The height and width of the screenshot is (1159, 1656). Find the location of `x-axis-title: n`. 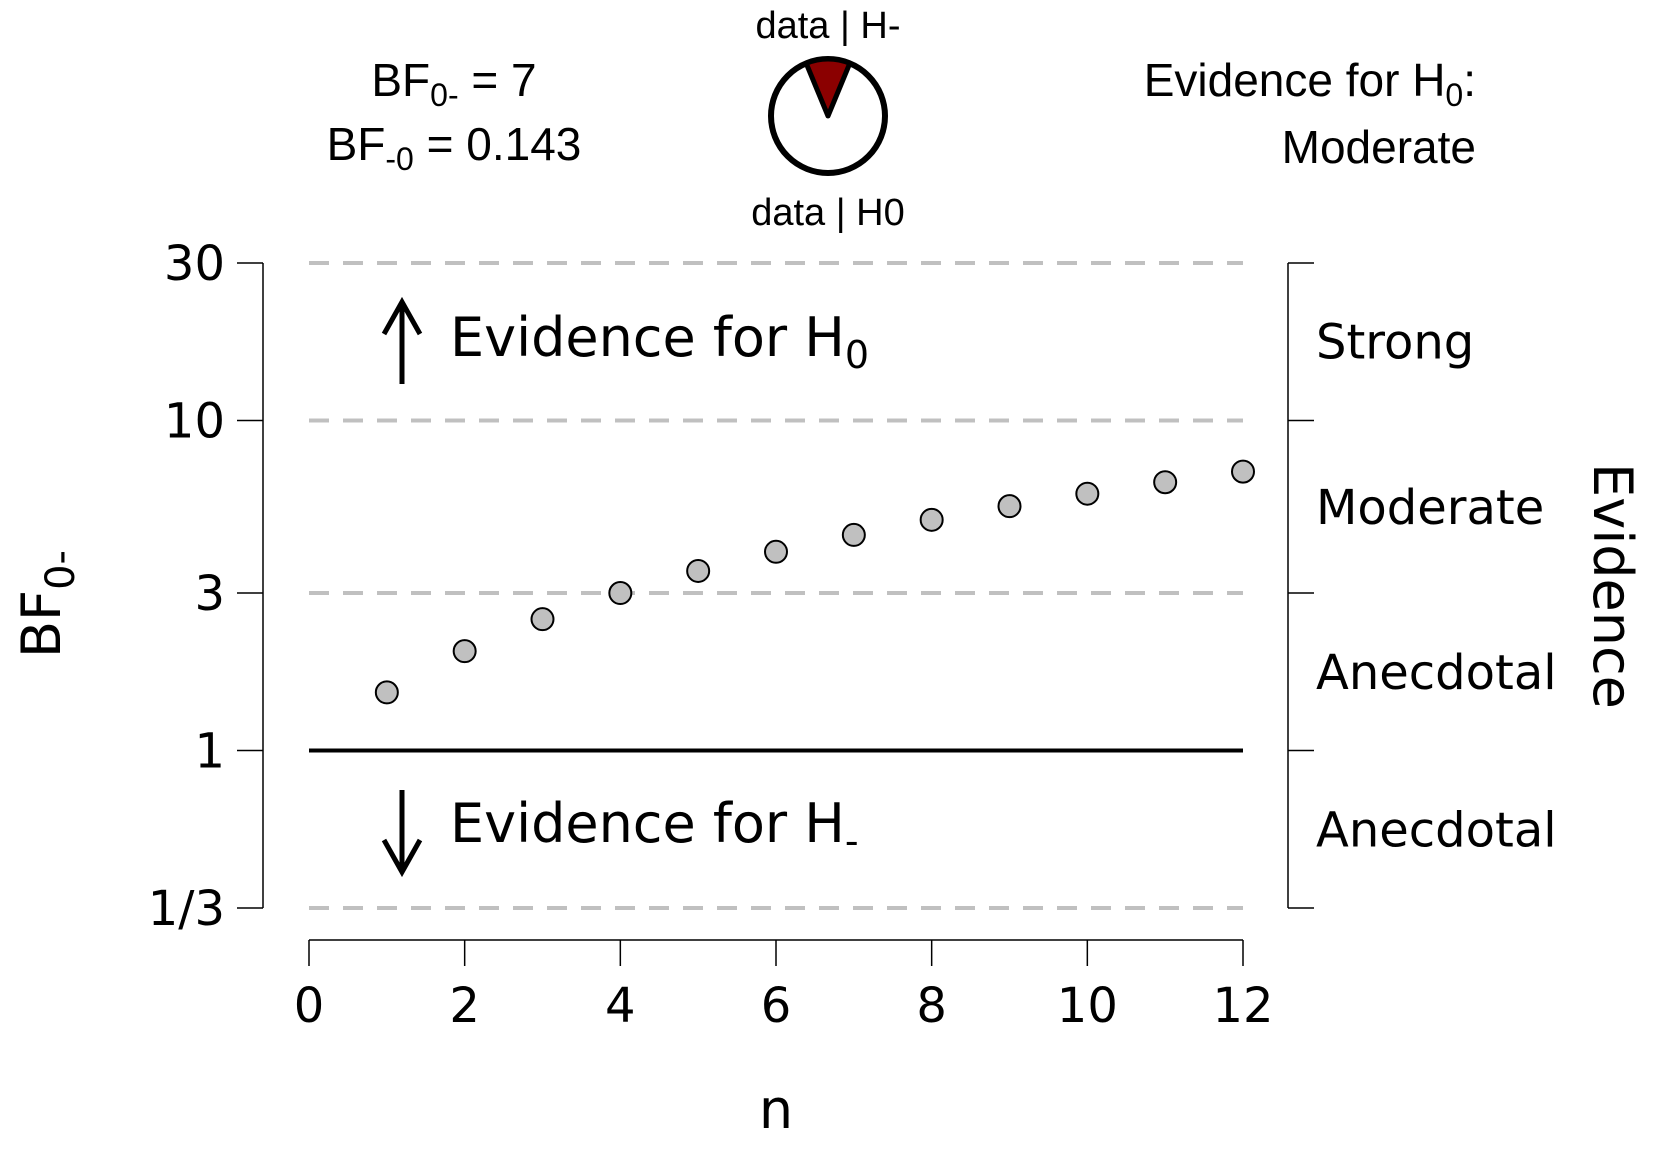

x-axis-title: n is located at coordinates (776, 1109).